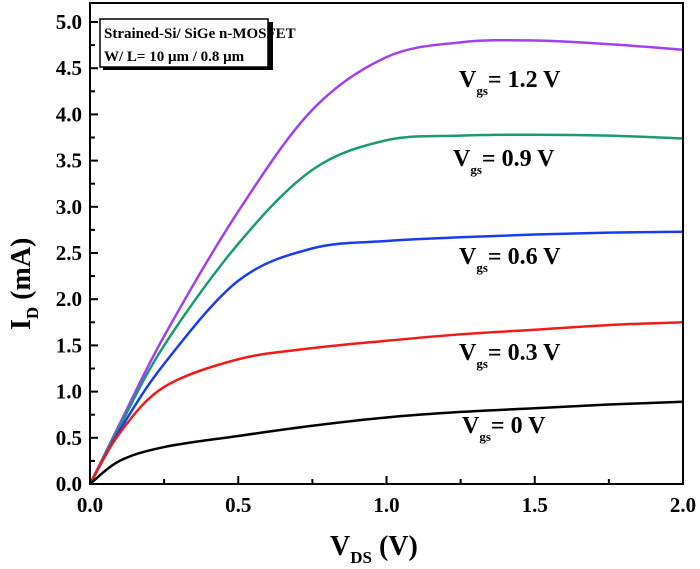  Describe the element at coordinates (510, 355) in the screenshot. I see `series-label-3: Vgs= 0.3 V` at that location.